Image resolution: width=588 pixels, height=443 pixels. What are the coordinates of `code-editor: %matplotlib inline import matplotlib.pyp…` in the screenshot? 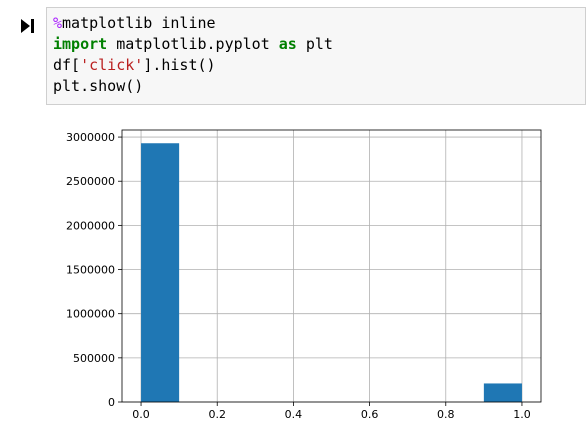 It's located at (193, 55).